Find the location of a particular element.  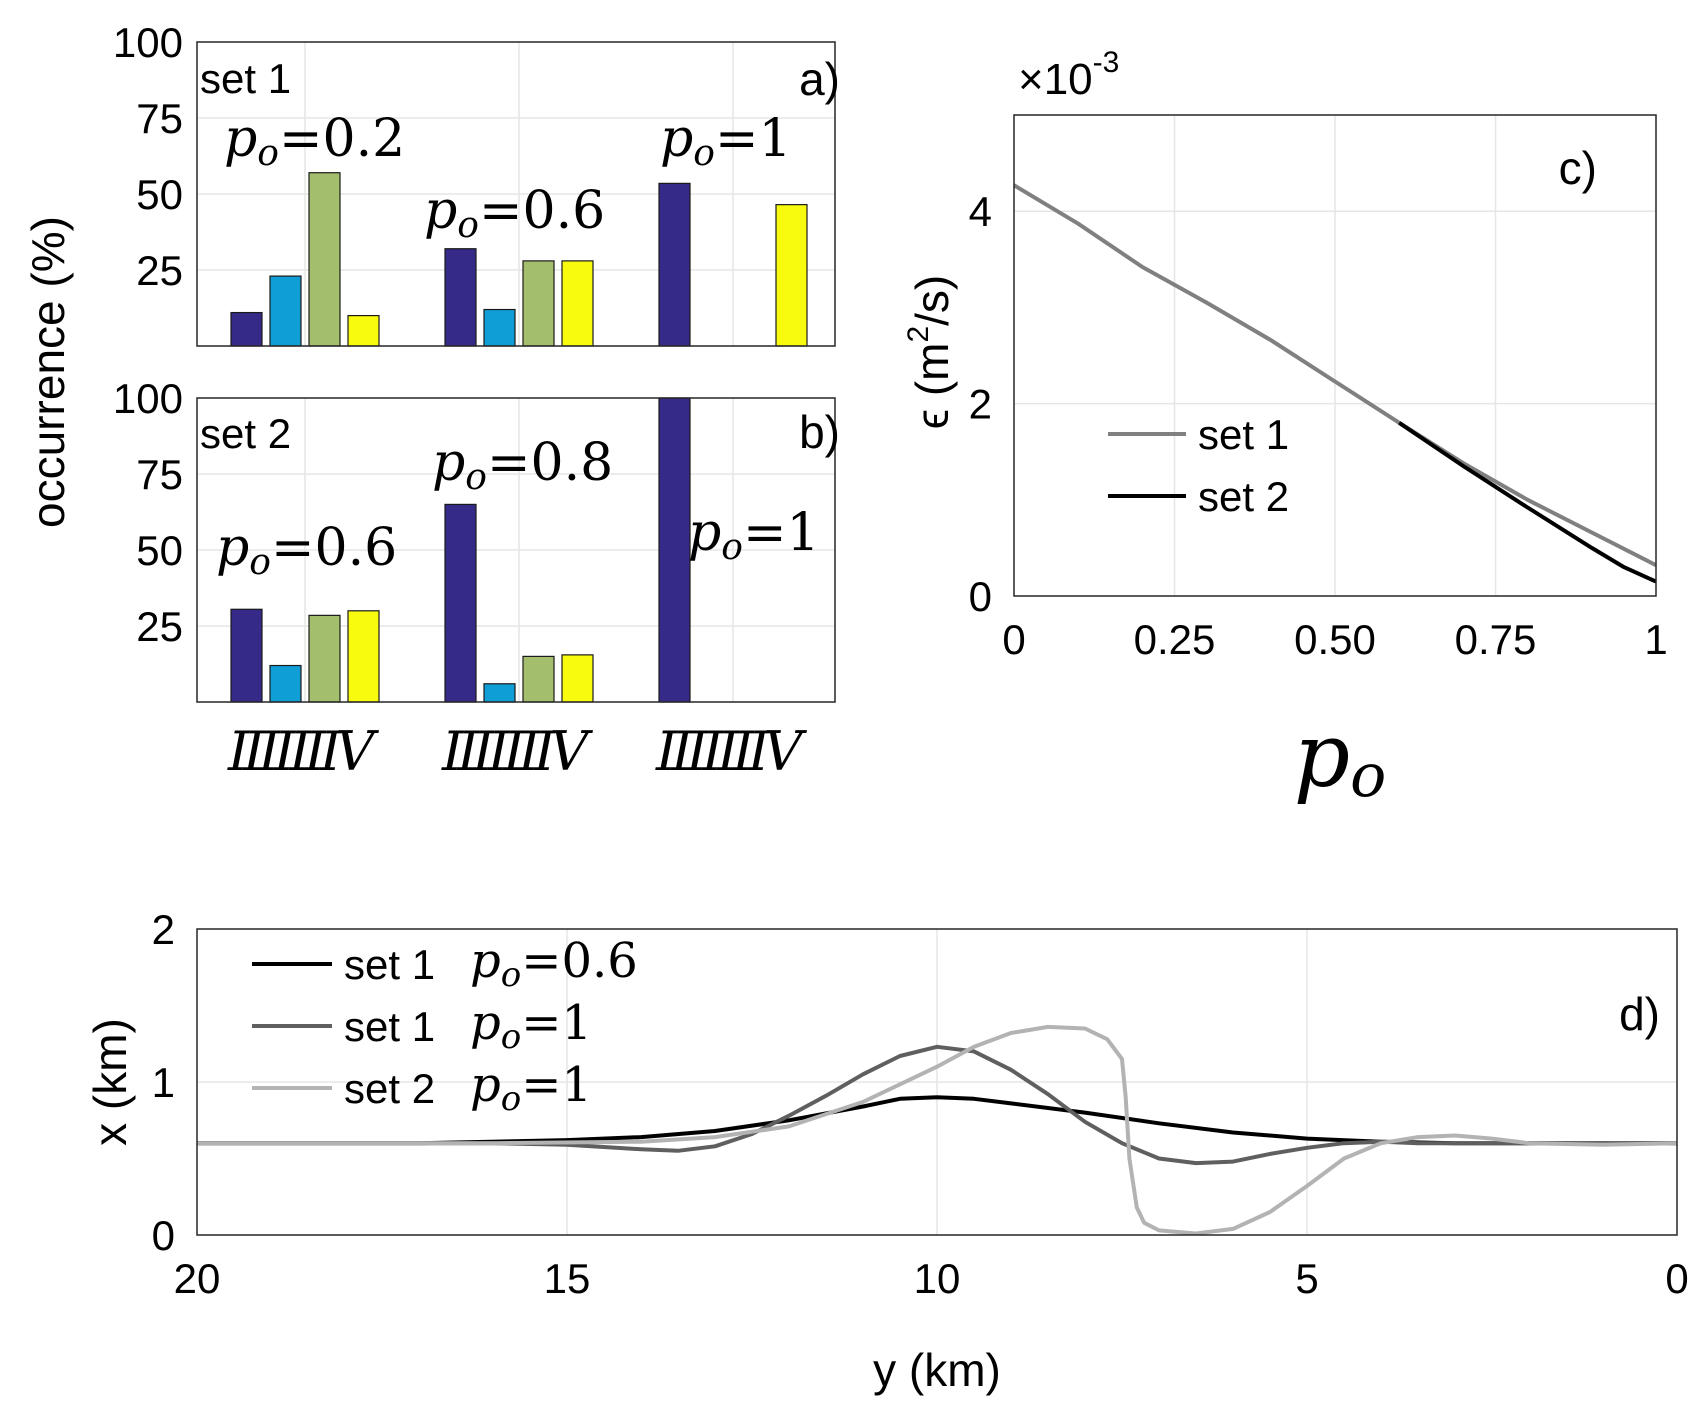

panel-c-xlabel-base: p is located at coordinates (1322, 755).